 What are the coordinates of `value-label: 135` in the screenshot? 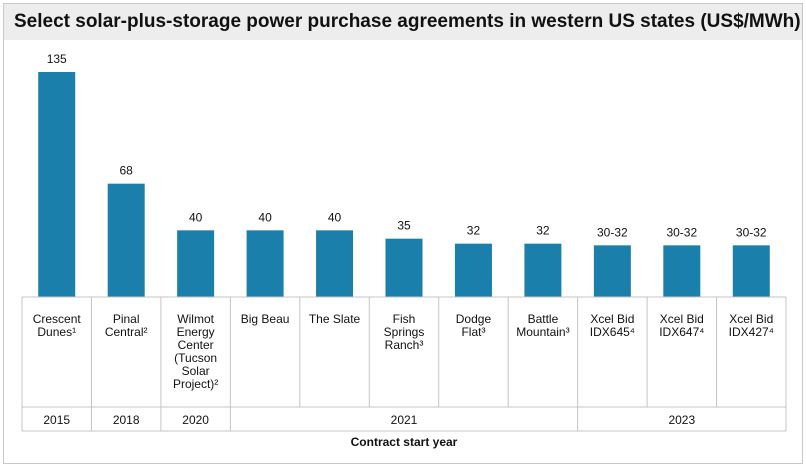 It's located at (57, 59).